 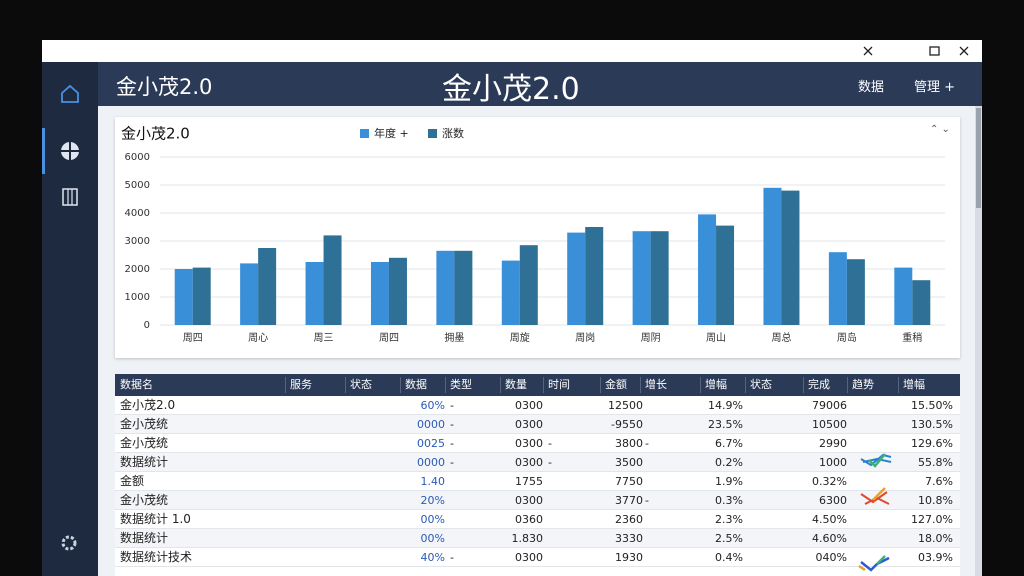 I want to click on y-tick-label: 3000, so click(x=137, y=241).